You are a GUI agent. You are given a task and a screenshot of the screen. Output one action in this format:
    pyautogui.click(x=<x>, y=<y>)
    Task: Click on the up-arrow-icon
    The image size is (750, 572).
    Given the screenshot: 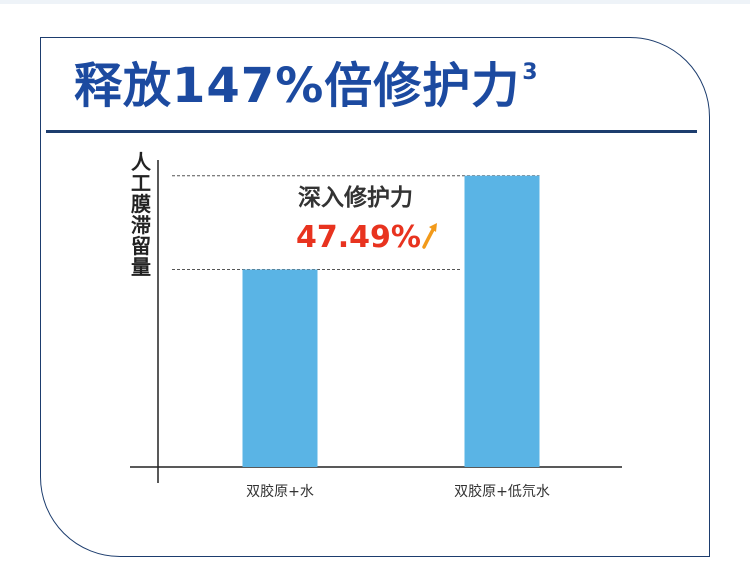 What is the action you would take?
    pyautogui.click(x=429, y=236)
    